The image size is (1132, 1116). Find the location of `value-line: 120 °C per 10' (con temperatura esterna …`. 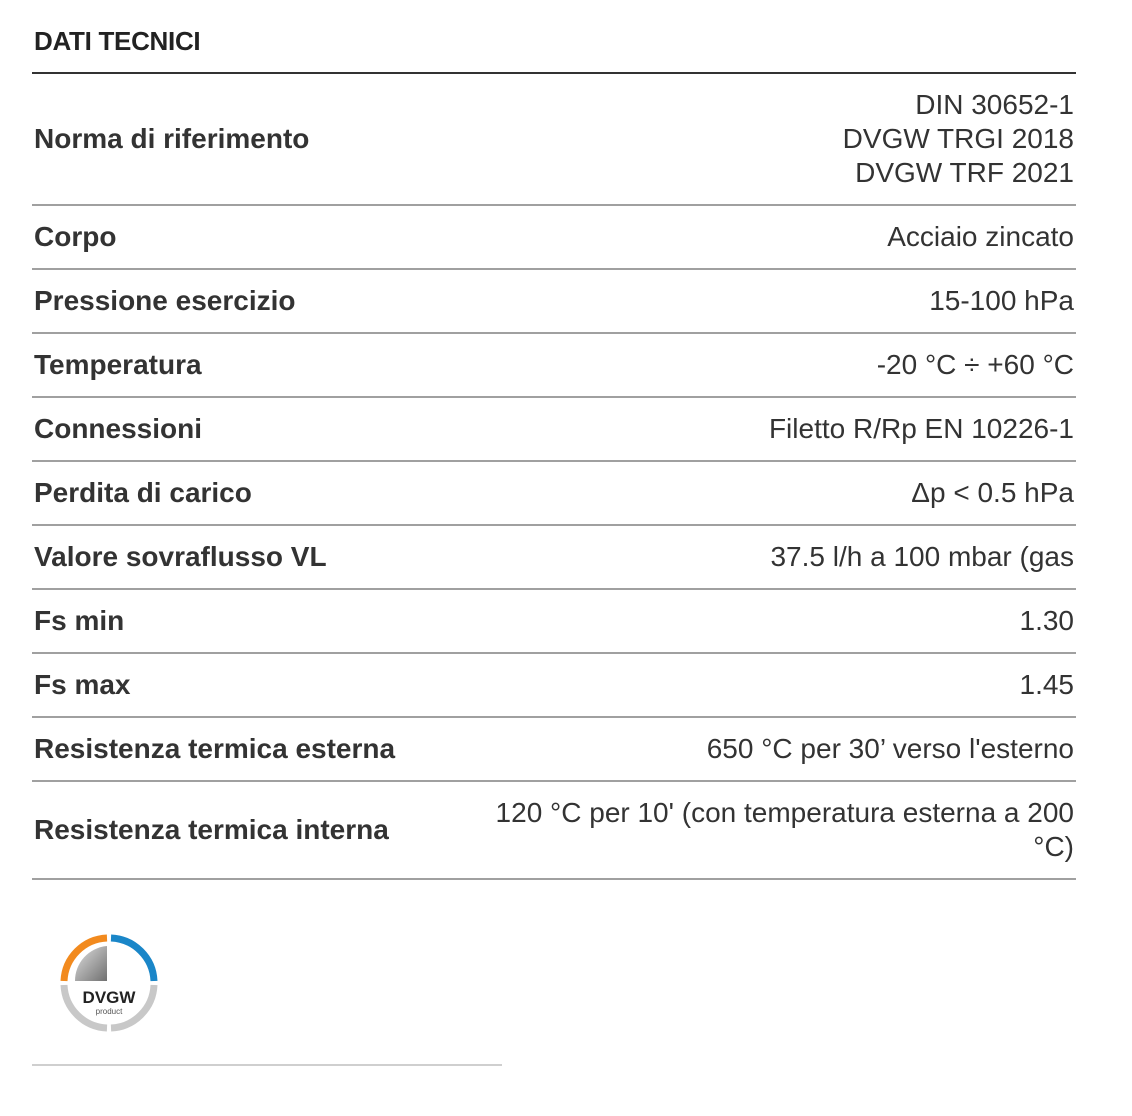

value-line: 120 °C per 10' (con temperatura esterna … is located at coordinates (784, 829).